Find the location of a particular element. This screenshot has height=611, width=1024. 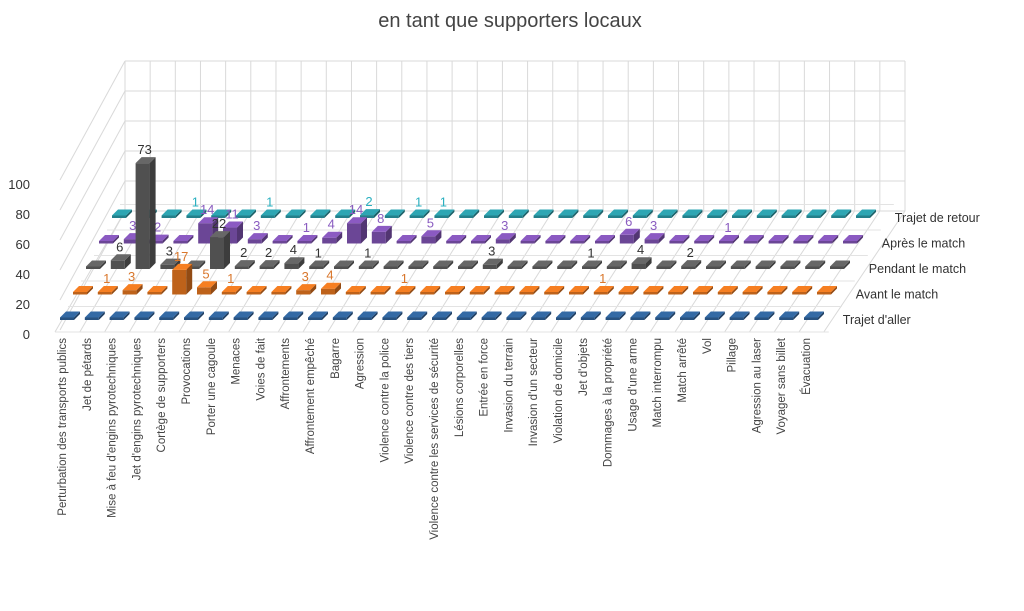

category-label: Provocations is located at coordinates (187, 371).